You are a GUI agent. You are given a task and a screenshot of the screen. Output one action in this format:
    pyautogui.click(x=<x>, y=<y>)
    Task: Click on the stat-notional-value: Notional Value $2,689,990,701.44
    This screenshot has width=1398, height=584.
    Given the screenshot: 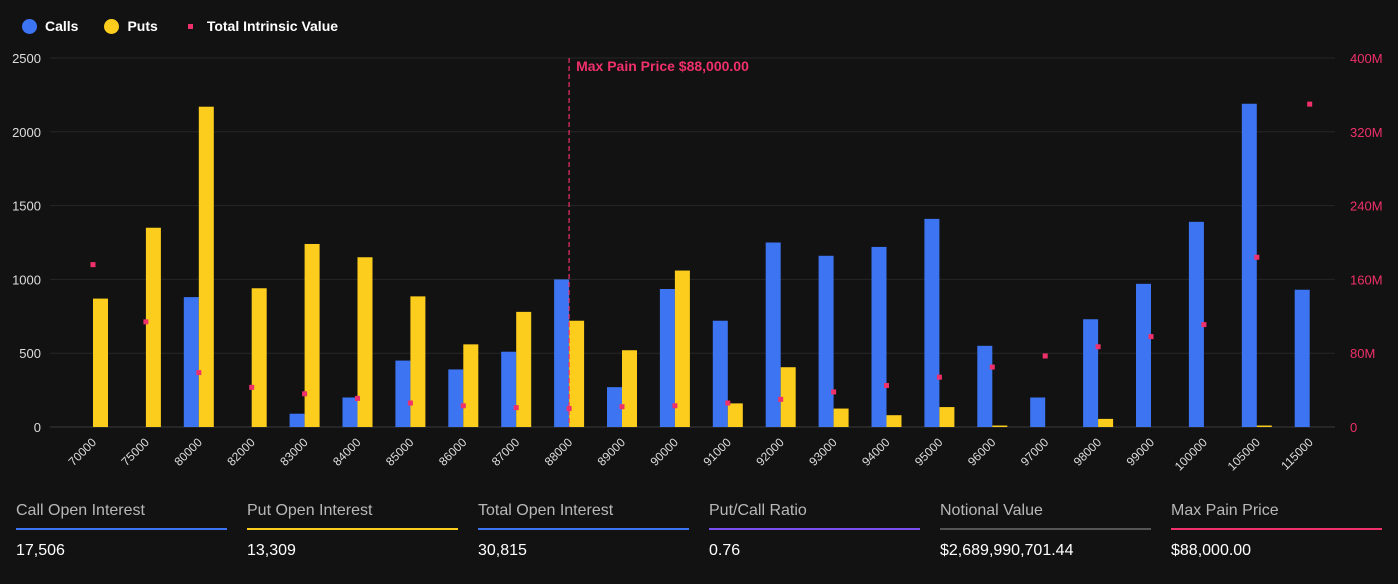 What is the action you would take?
    pyautogui.click(x=1045, y=531)
    